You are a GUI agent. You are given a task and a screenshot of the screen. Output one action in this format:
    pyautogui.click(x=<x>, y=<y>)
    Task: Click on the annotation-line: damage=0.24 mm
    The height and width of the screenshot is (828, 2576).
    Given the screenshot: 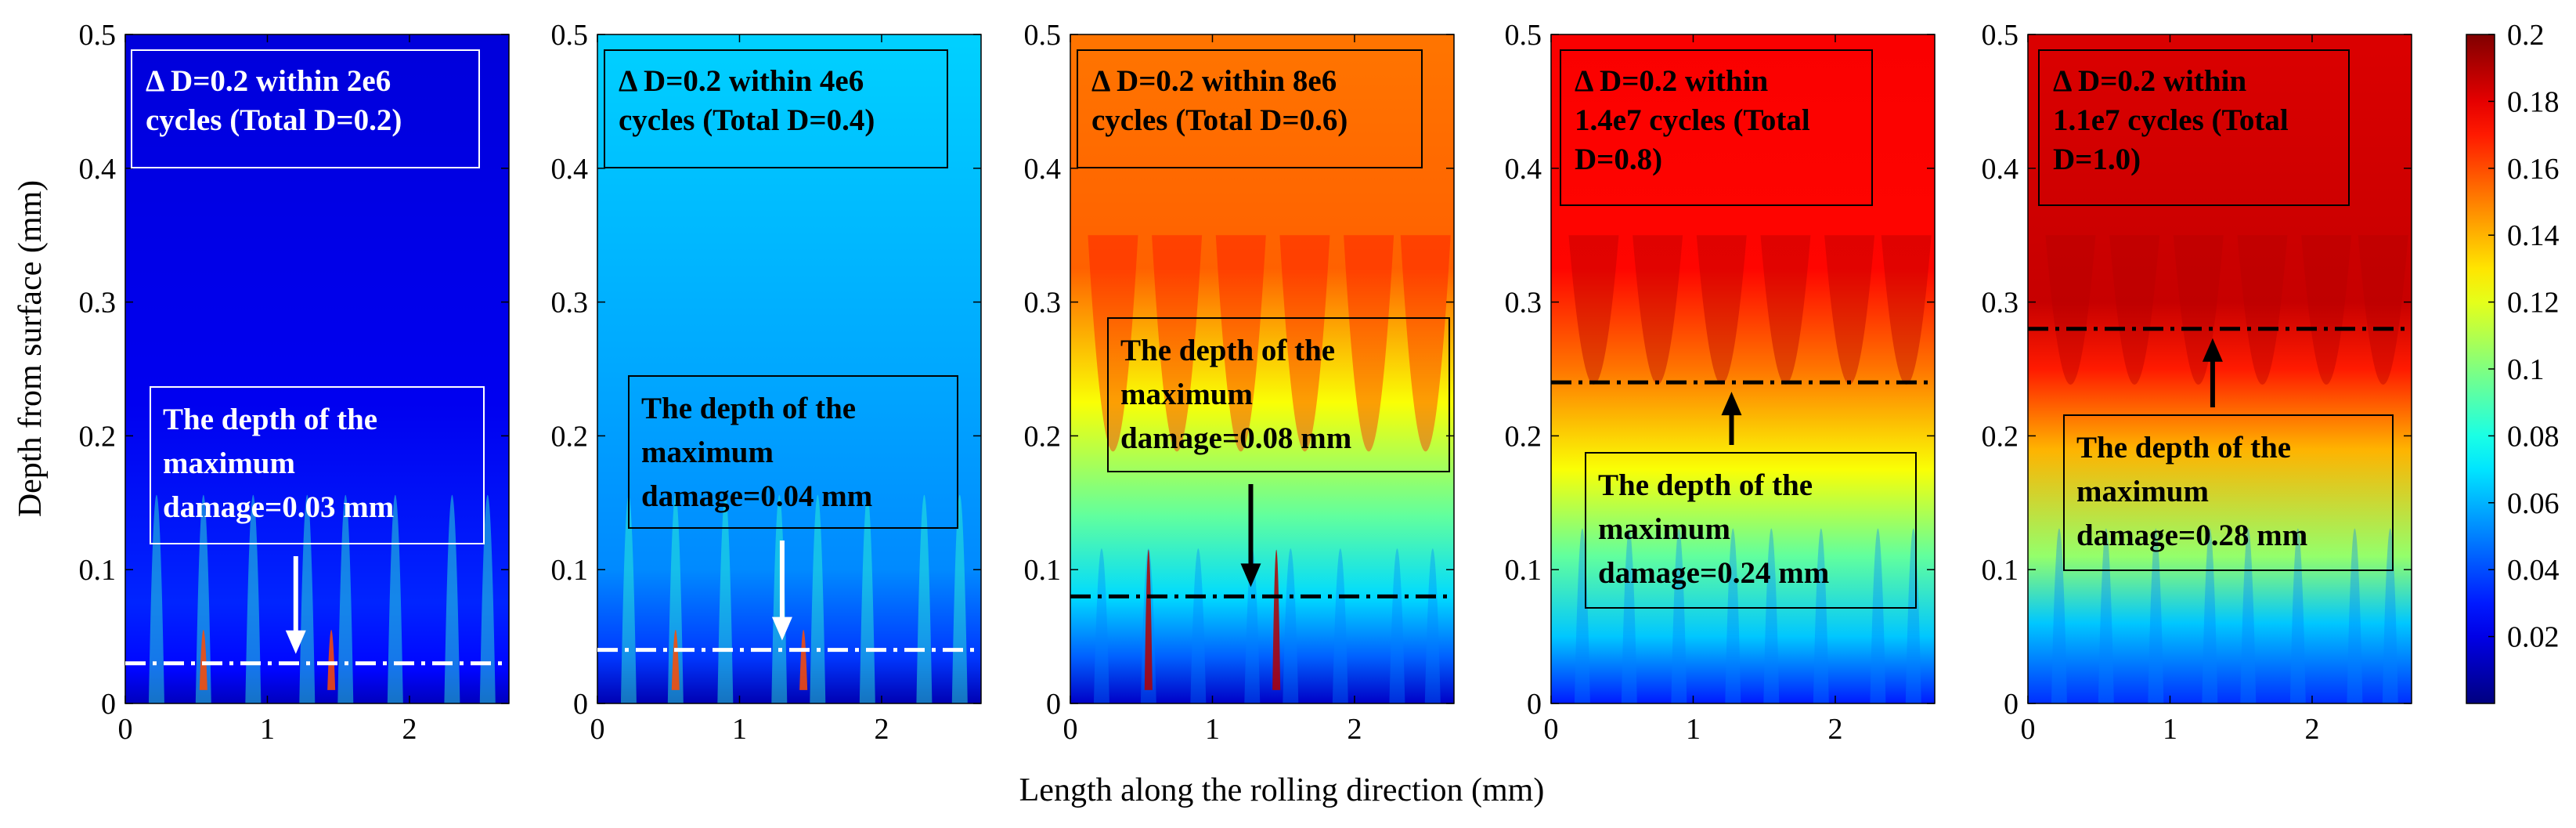 What is the action you would take?
    pyautogui.click(x=1713, y=573)
    